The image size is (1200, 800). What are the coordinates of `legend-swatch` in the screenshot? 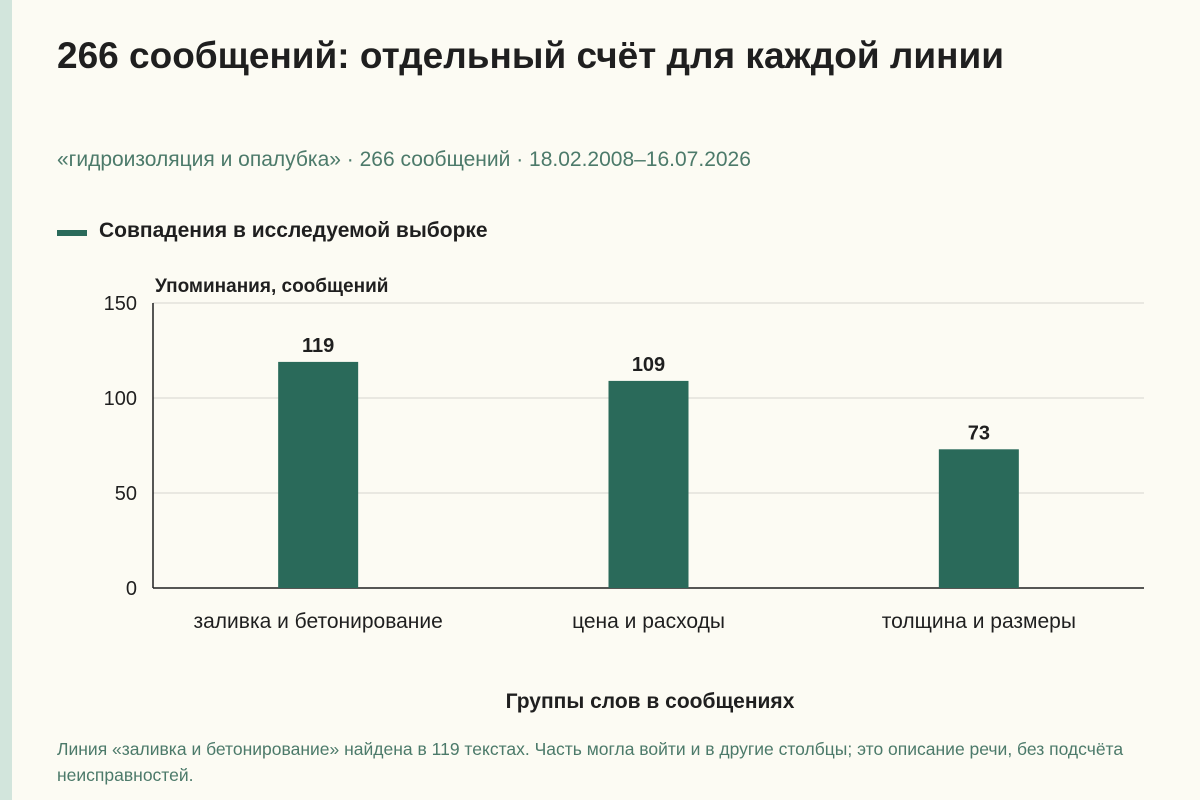 It's located at (72, 233).